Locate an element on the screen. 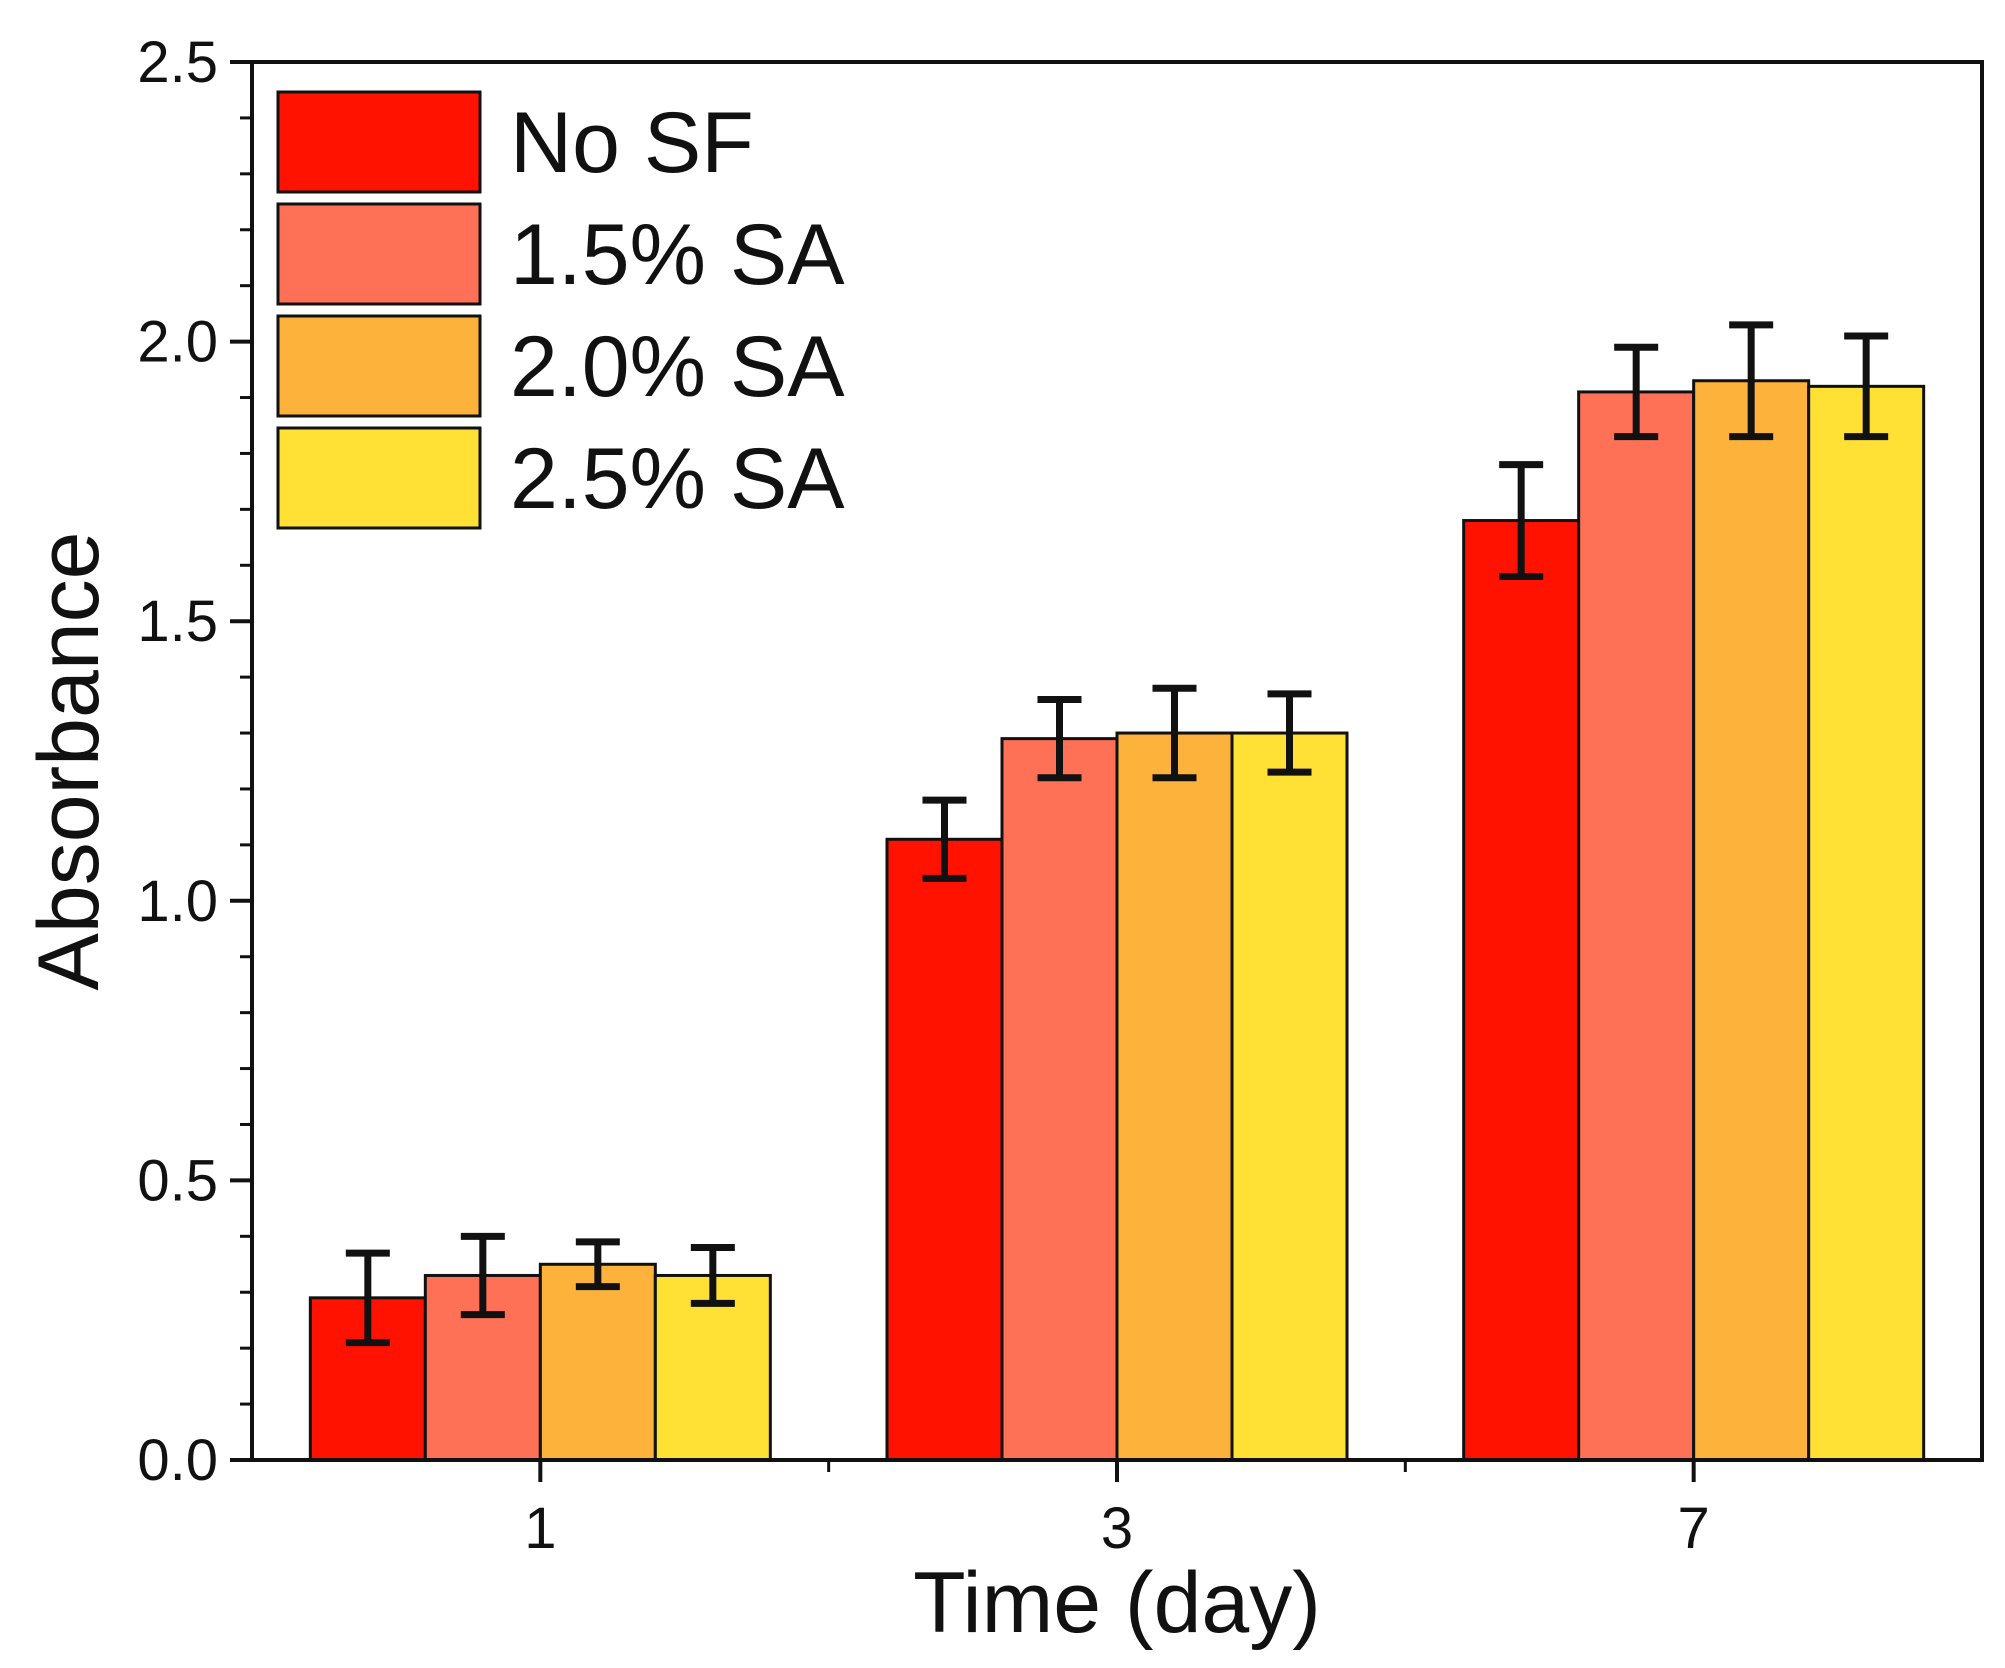 The height and width of the screenshot is (1668, 2005). legend-item-2-0-sa: 2.0% SA is located at coordinates (560, 366).